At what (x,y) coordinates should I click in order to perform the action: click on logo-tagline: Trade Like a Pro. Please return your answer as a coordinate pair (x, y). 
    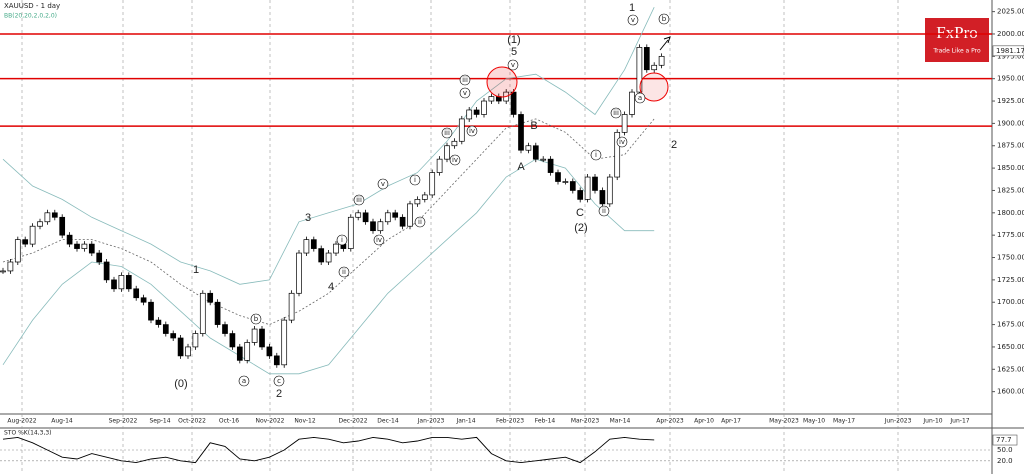
    Looking at the image, I should click on (956, 51).